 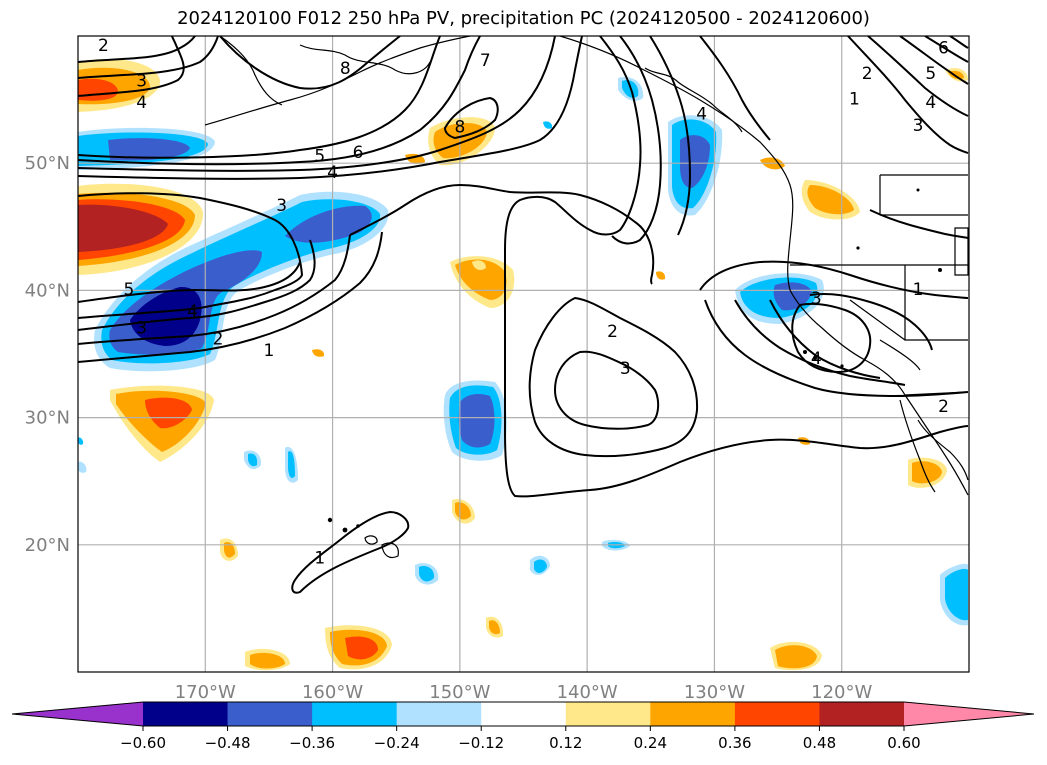 What do you see at coordinates (734, 743) in the screenshot?
I see `colorbar-tick-label: 0.36` at bounding box center [734, 743].